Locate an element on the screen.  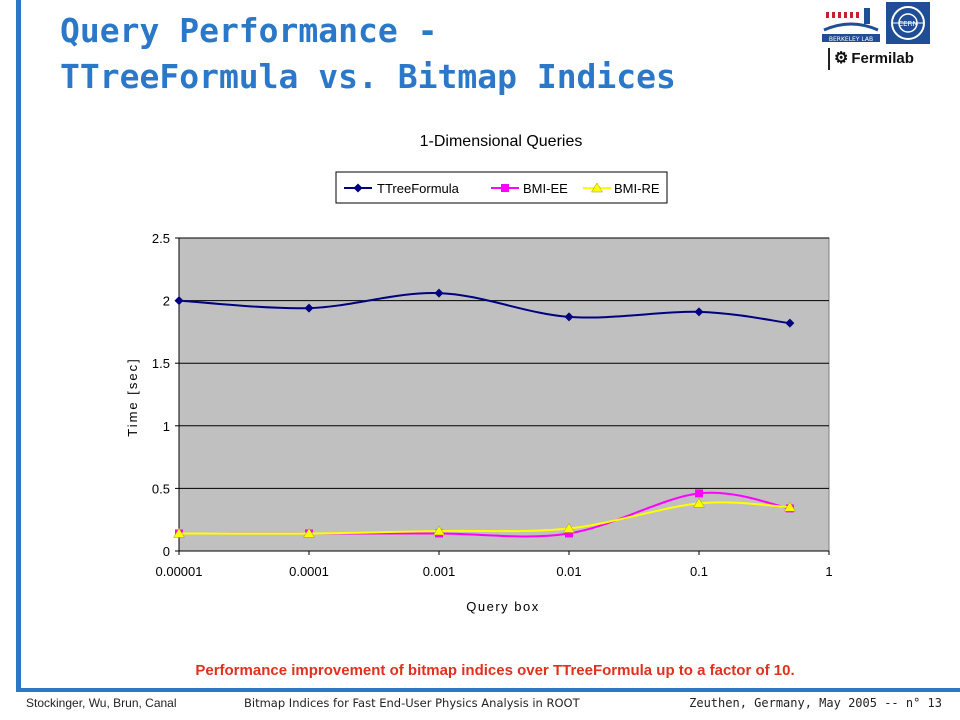
fermilab-logo: ⚙ Fermilab is located at coordinates (883, 59).